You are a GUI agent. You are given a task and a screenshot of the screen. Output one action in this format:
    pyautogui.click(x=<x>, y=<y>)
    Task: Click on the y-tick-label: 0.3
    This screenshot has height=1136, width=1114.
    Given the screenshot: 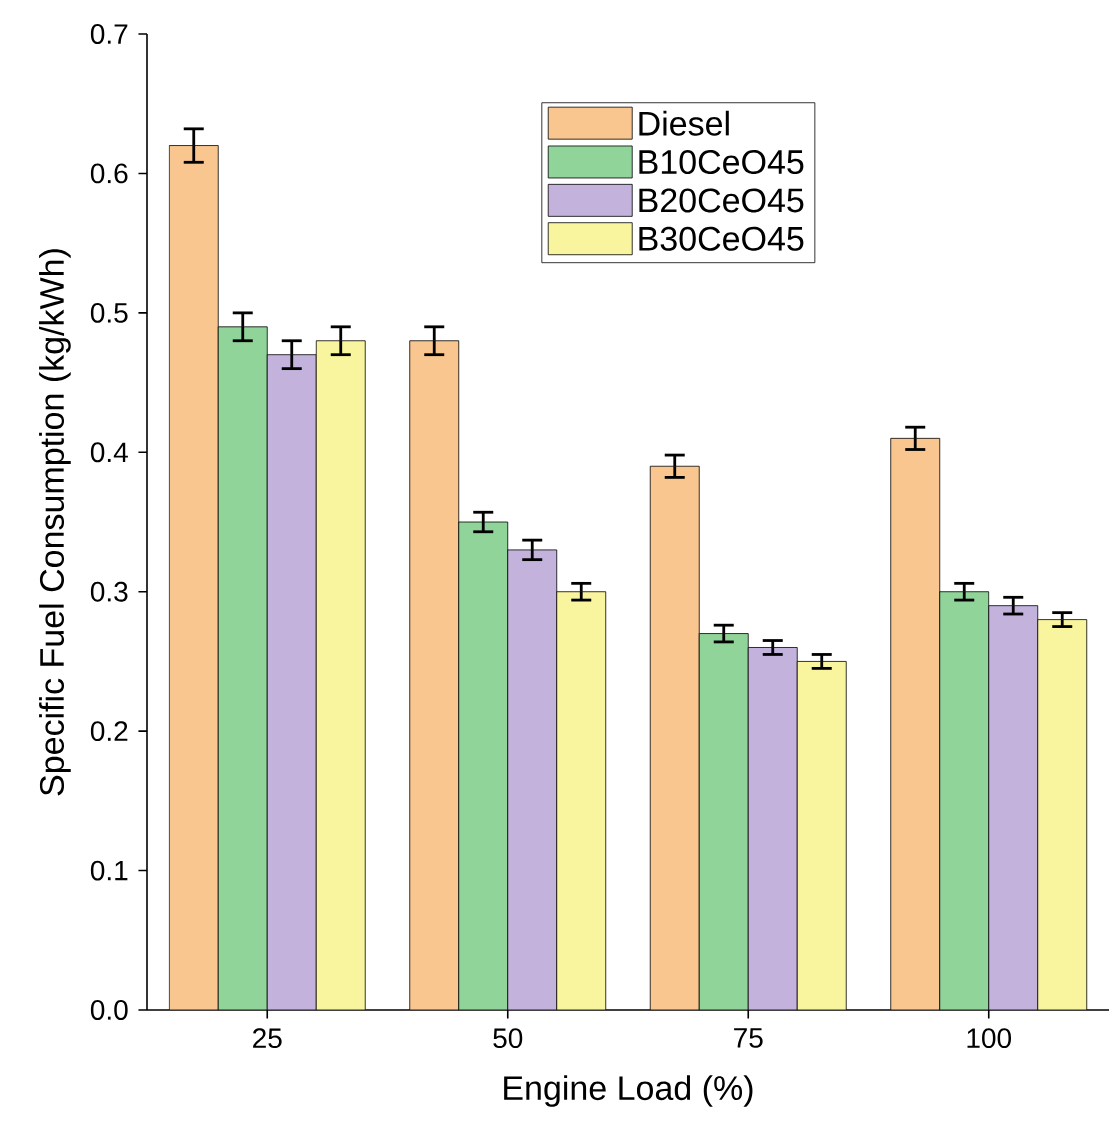 What is the action you would take?
    pyautogui.click(x=109, y=591)
    